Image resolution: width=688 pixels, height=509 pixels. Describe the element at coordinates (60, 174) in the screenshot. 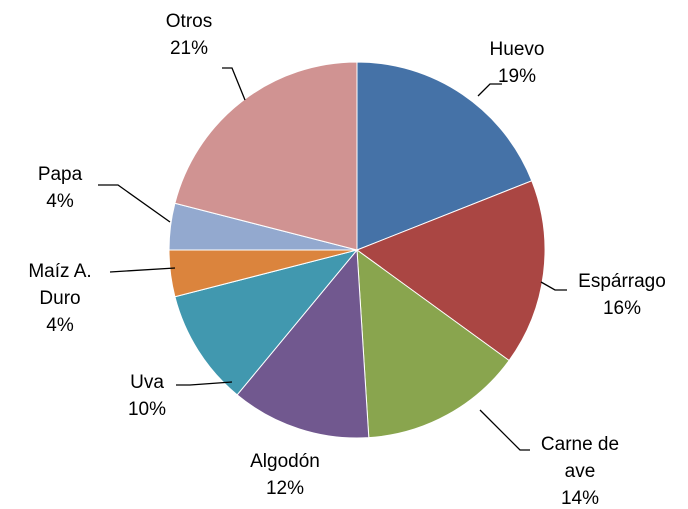

I see `slice-name: Papa` at that location.